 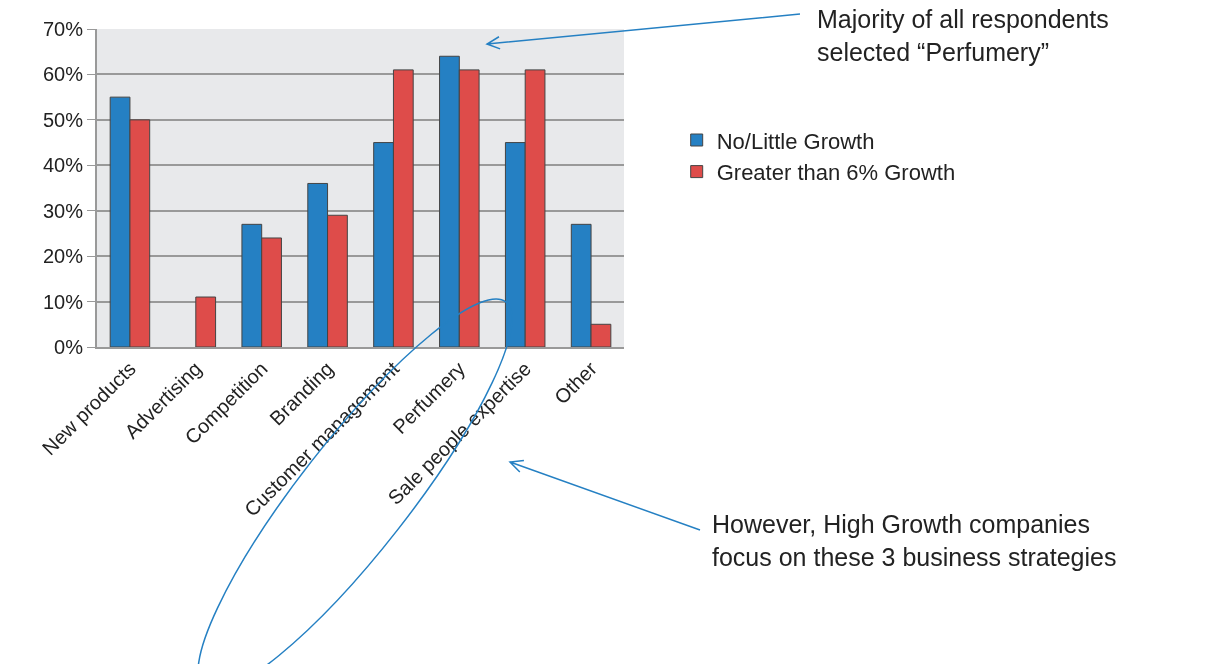 What do you see at coordinates (914, 540) in the screenshot?
I see `text: However, High Growth companies focus on these 3 business strategies` at bounding box center [914, 540].